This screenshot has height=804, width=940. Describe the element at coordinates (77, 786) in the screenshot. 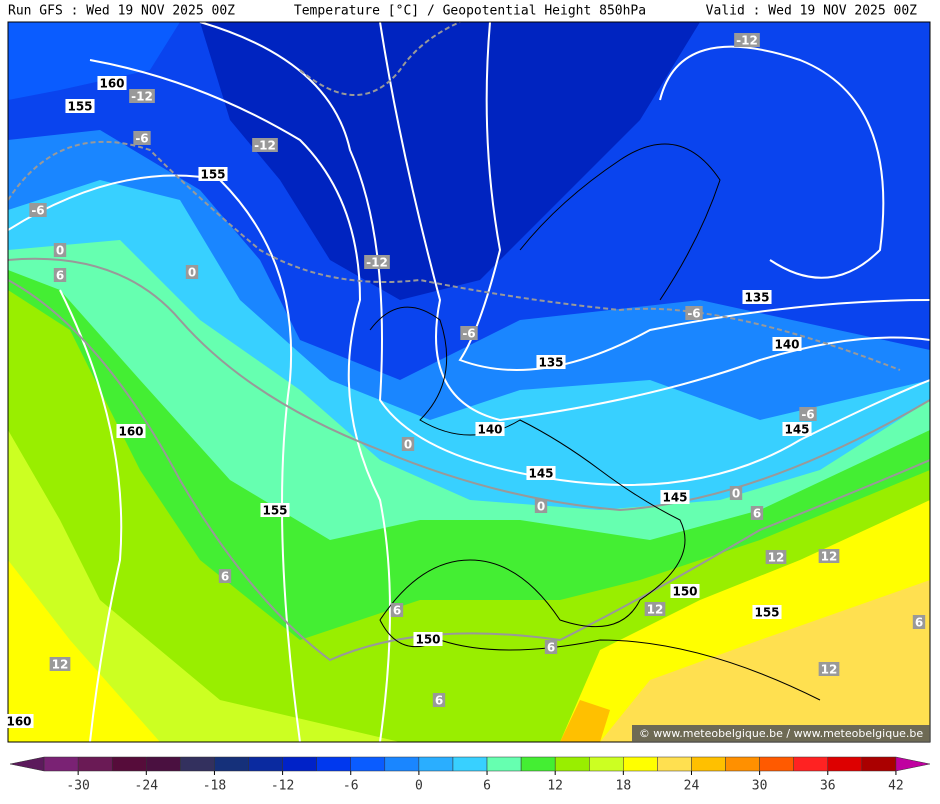

I see `colorbar-tick-label: -30` at that location.